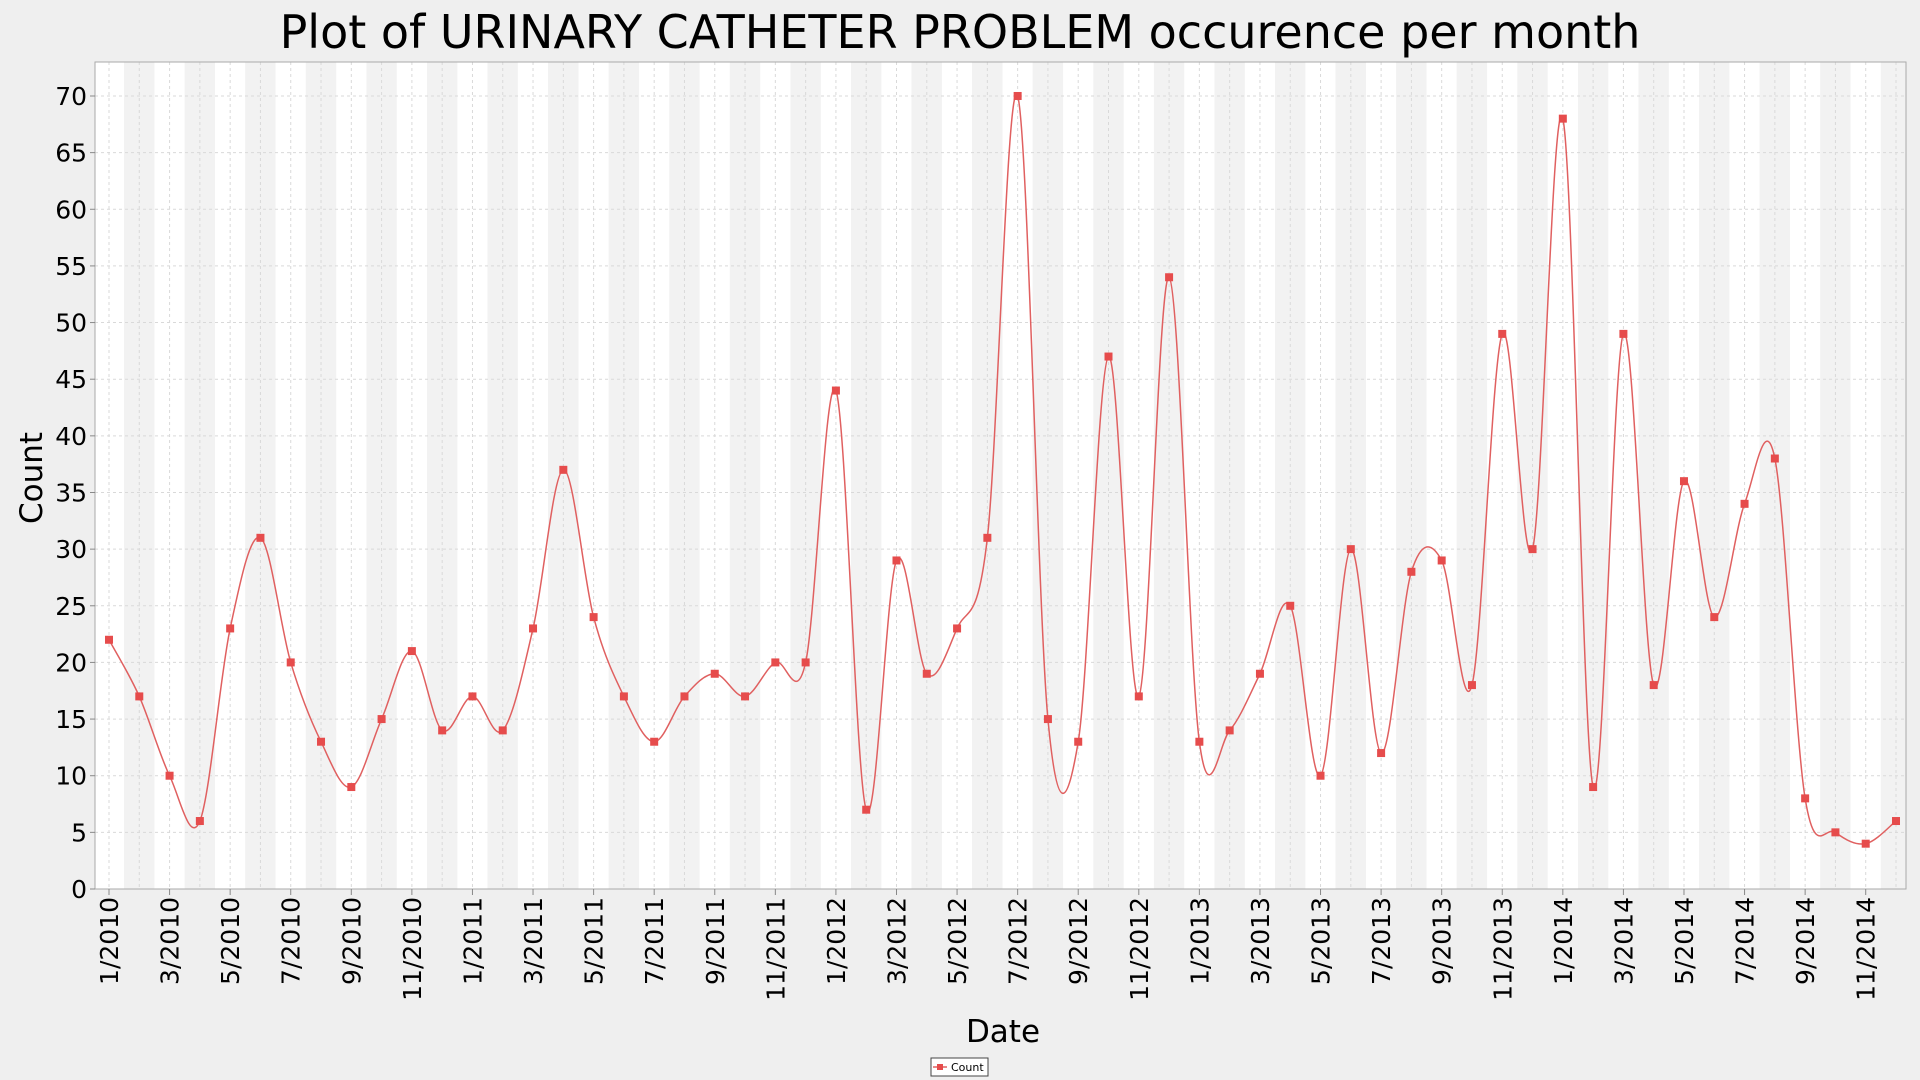  What do you see at coordinates (71, 549) in the screenshot?
I see `y-tick-label: 30` at bounding box center [71, 549].